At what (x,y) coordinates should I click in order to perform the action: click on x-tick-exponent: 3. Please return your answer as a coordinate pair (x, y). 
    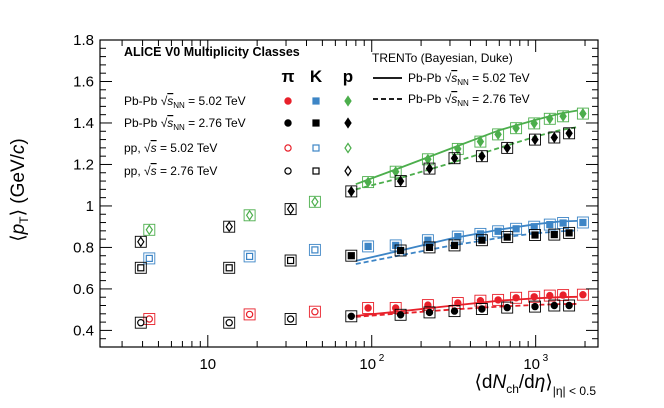
    Looking at the image, I should click on (546, 358).